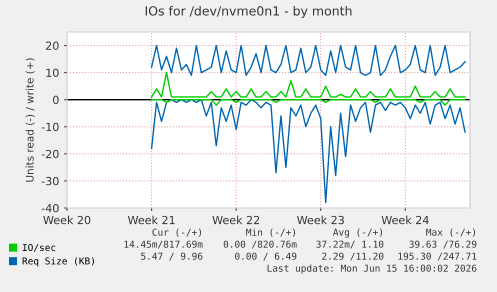  I want to click on chart-title: IOs for /dev/nvme0n1 - by month, so click(249, 12).